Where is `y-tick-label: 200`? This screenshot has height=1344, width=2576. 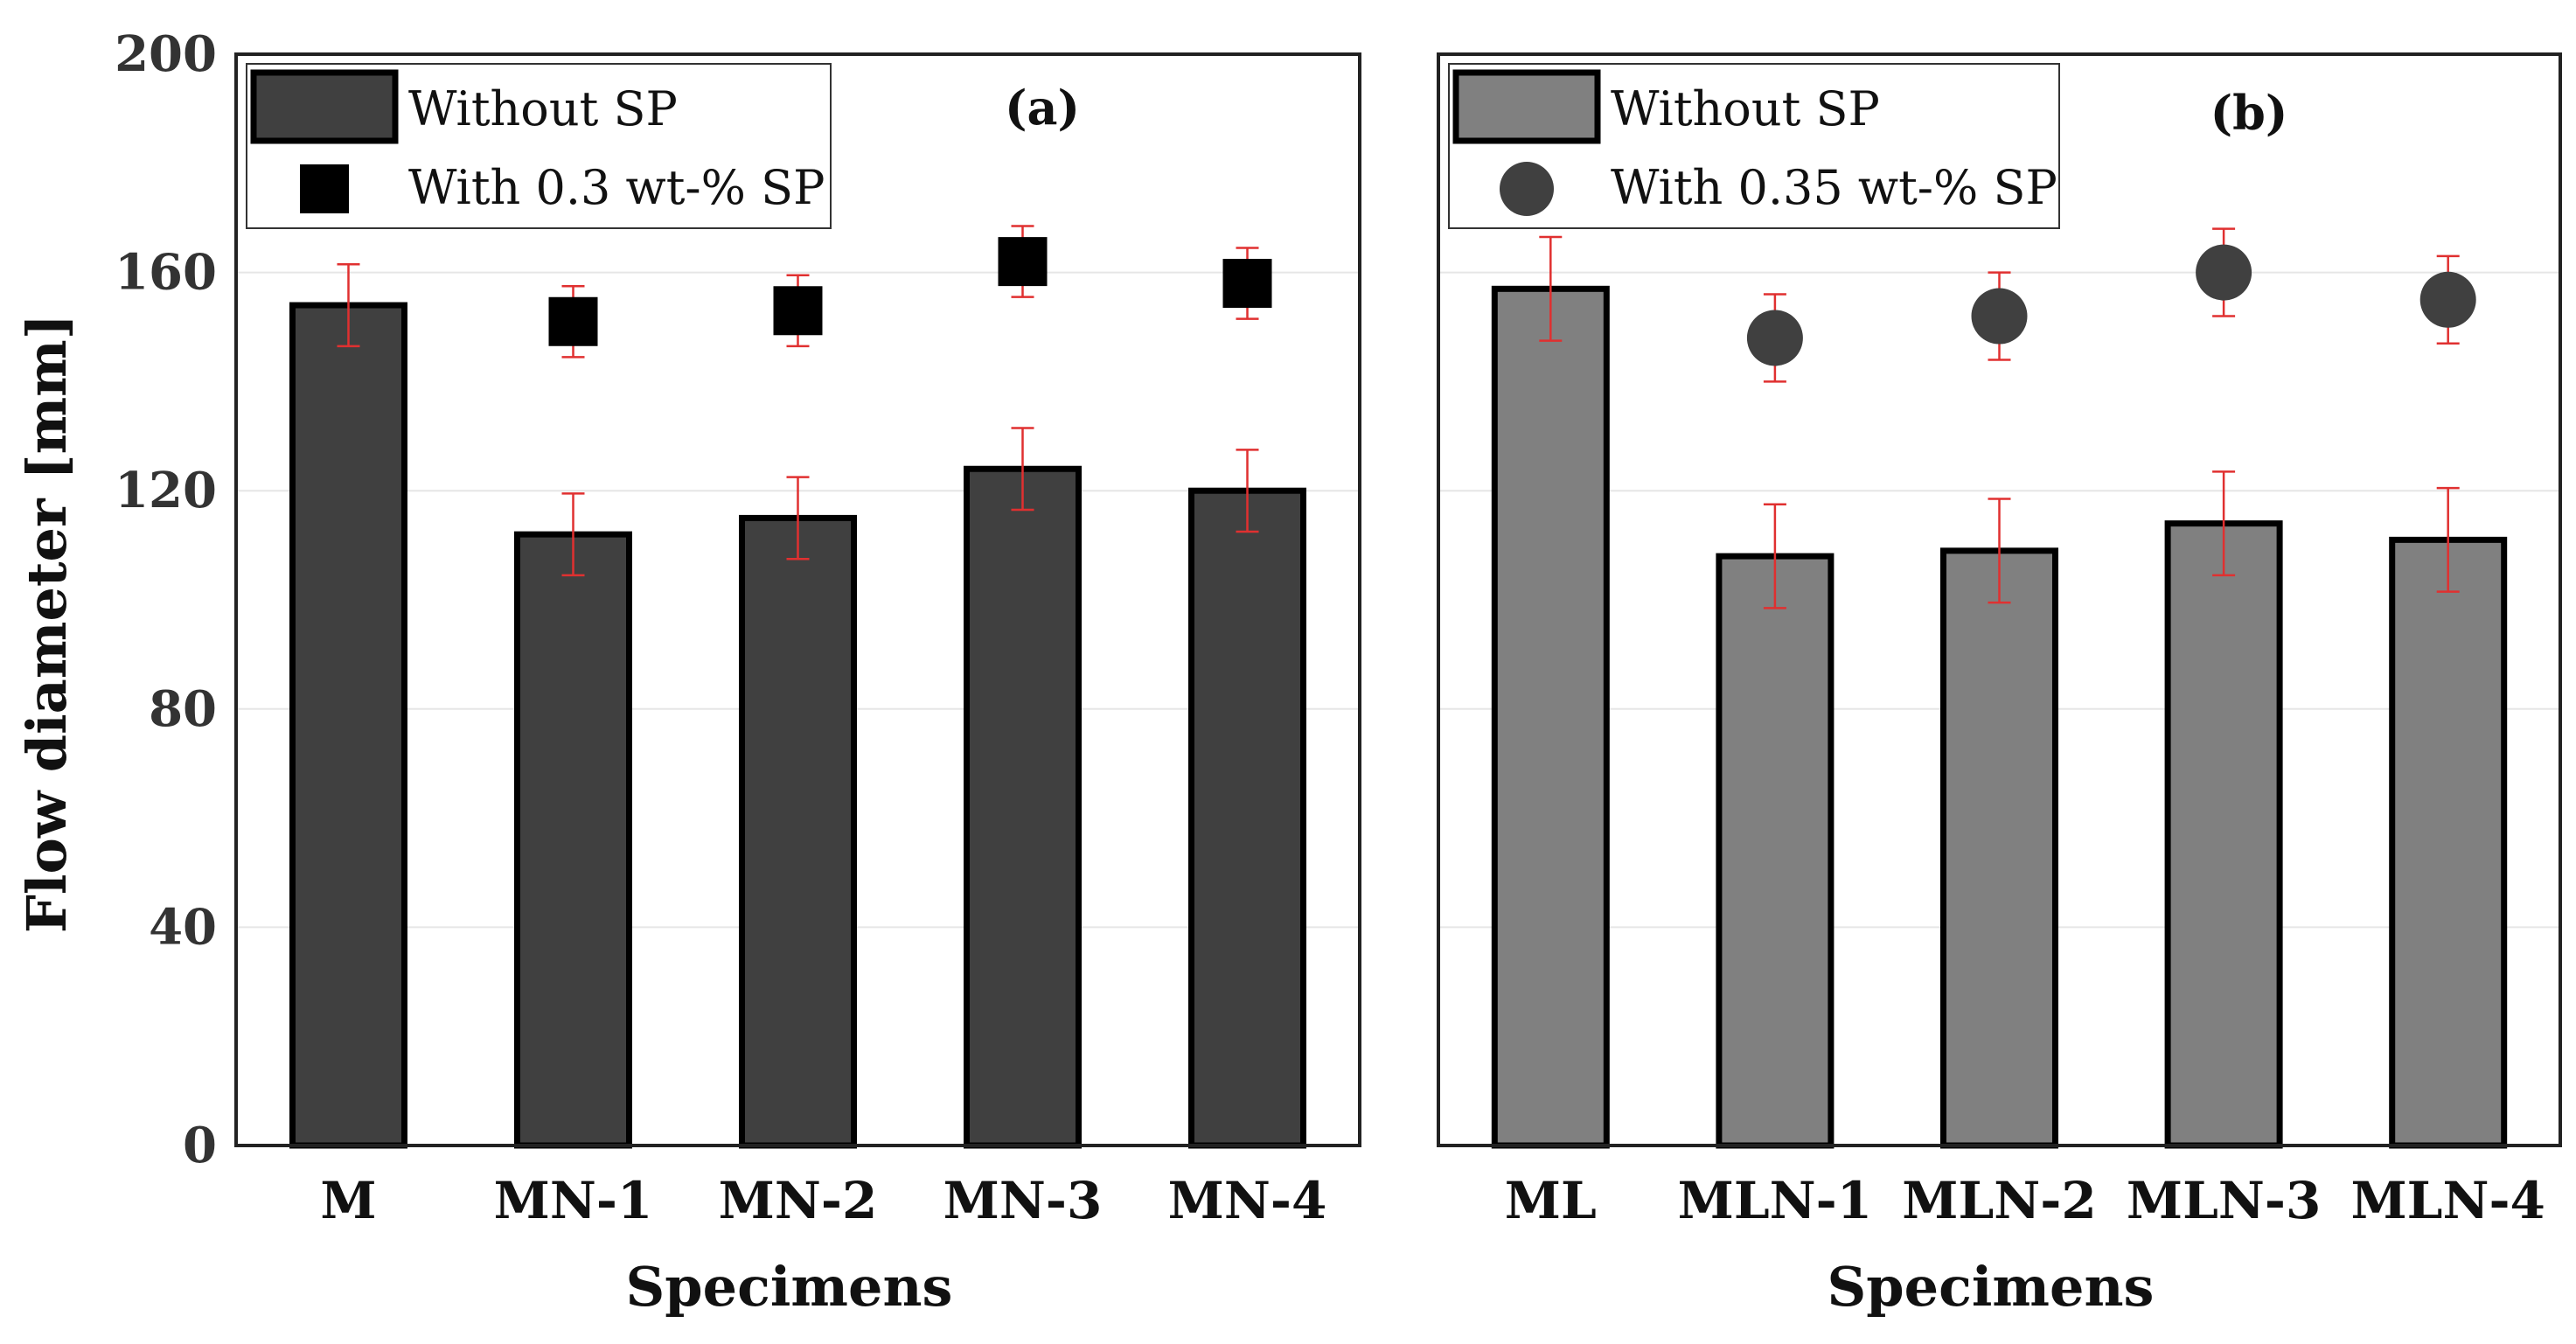 y-tick-label: 200 is located at coordinates (166, 54).